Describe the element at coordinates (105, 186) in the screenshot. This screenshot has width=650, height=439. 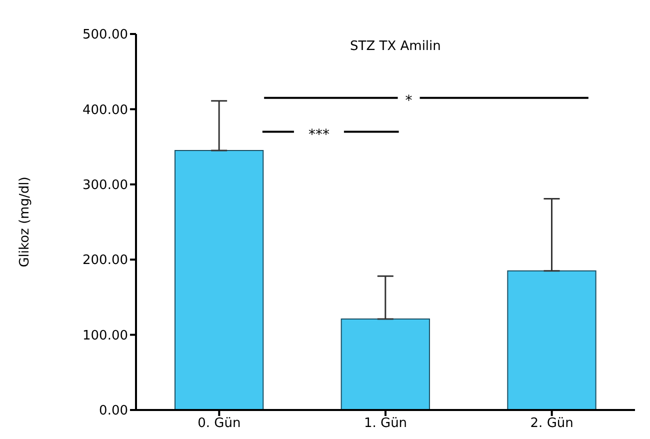
I see `y-tick-label: 300.00` at that location.